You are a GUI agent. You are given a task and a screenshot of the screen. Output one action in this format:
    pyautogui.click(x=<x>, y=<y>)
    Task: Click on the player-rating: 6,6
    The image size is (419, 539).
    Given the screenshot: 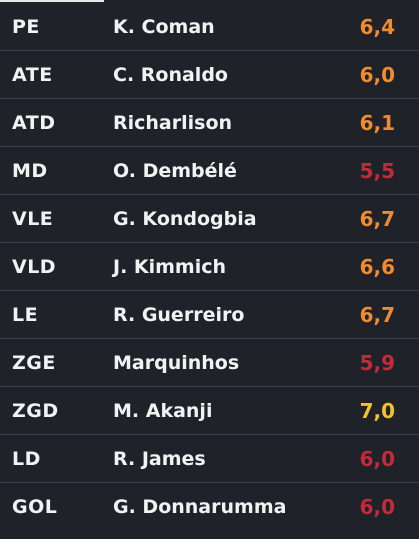 What is the action you would take?
    pyautogui.click(x=377, y=267)
    